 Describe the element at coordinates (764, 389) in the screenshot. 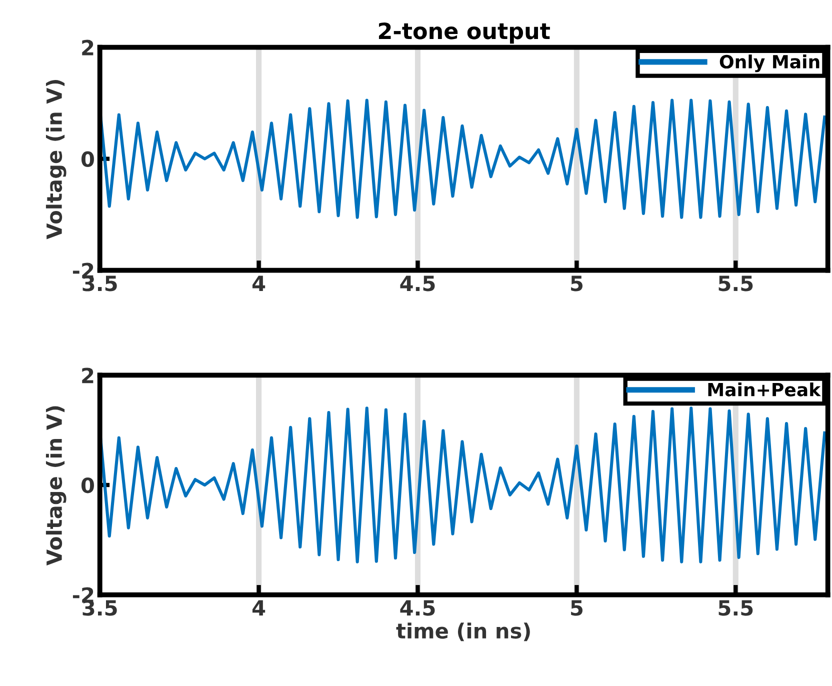

I see `legend-label: Main+Peak` at that location.